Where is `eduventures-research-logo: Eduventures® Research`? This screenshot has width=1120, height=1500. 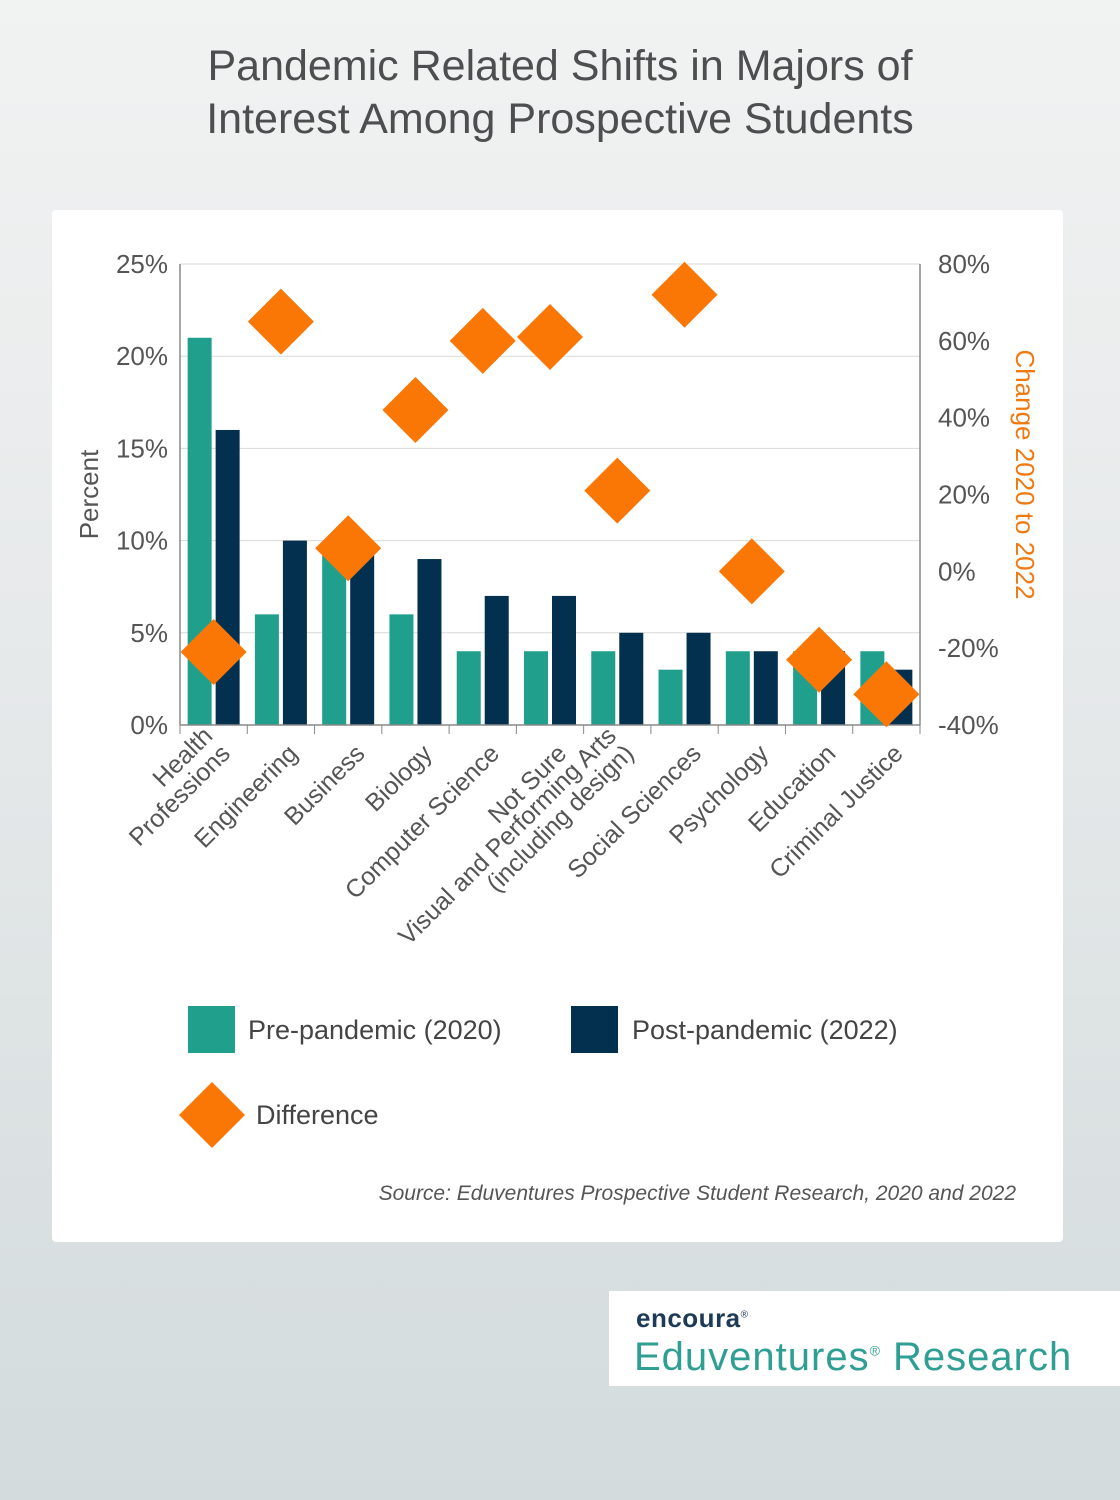 eduventures-research-logo: Eduventures® Research is located at coordinates (853, 1357).